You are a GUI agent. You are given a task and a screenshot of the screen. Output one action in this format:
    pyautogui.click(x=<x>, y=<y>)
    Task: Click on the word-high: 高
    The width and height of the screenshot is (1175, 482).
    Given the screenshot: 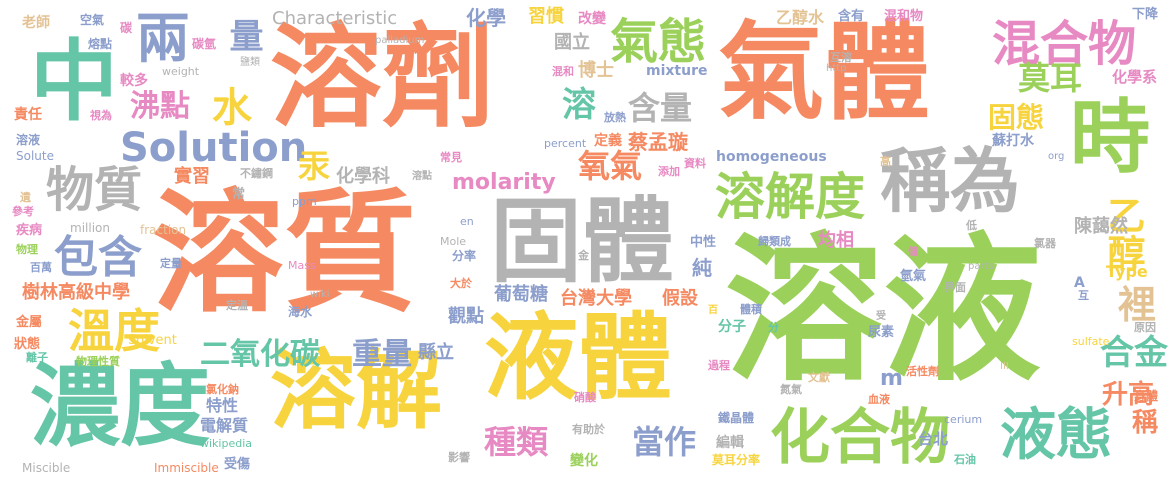 What is the action you would take?
    pyautogui.click(x=885, y=161)
    